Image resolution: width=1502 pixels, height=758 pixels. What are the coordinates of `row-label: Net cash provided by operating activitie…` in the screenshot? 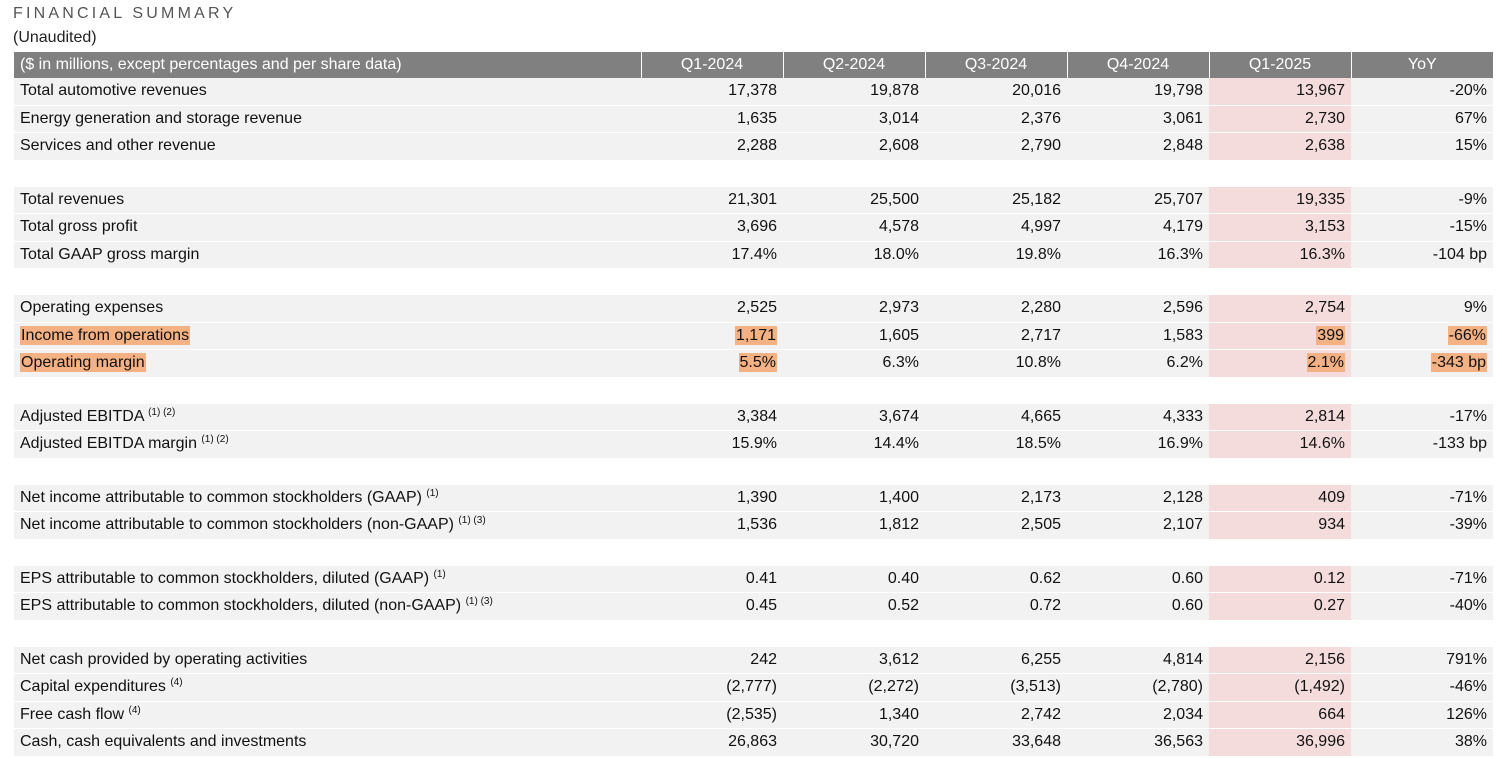 It's located at (163, 659).